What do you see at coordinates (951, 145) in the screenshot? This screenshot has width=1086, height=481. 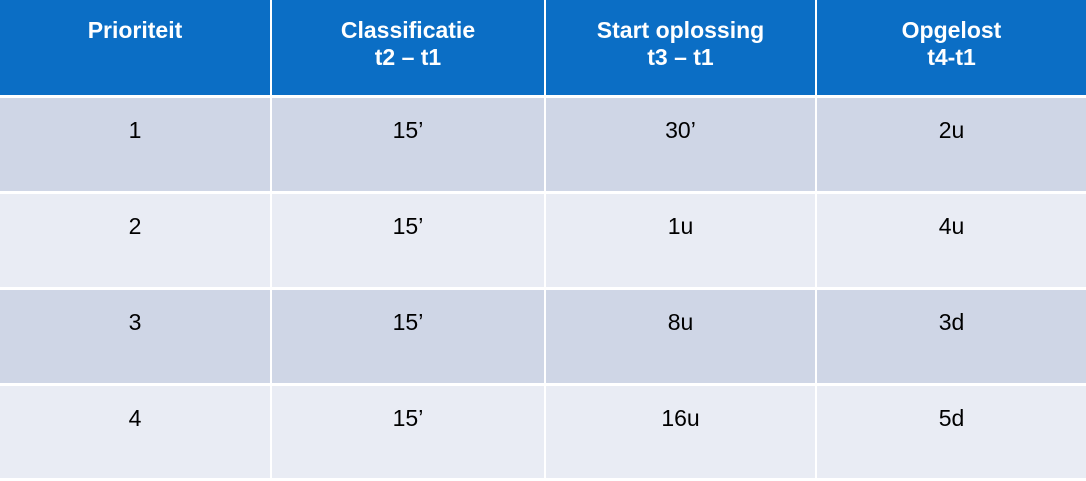 I see `cell-opgelost: 2u` at bounding box center [951, 145].